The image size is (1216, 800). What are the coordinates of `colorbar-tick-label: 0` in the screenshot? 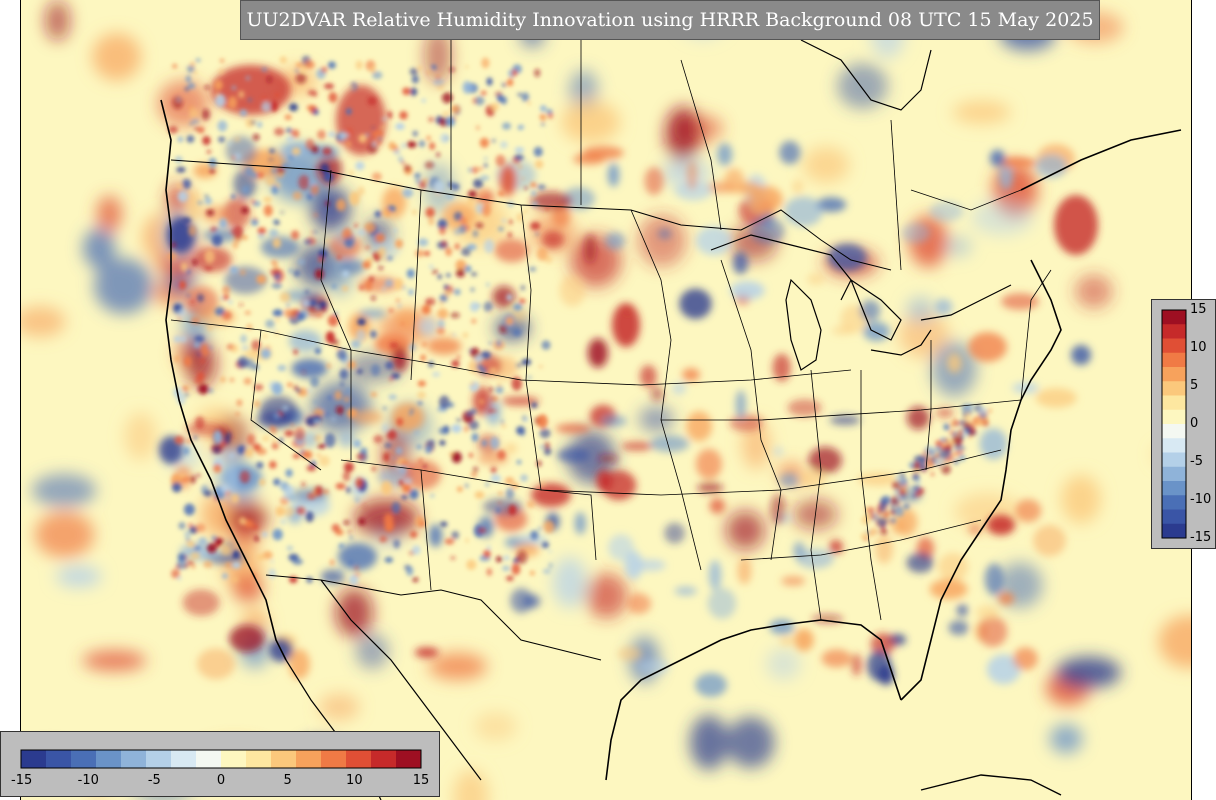 It's located at (221, 780).